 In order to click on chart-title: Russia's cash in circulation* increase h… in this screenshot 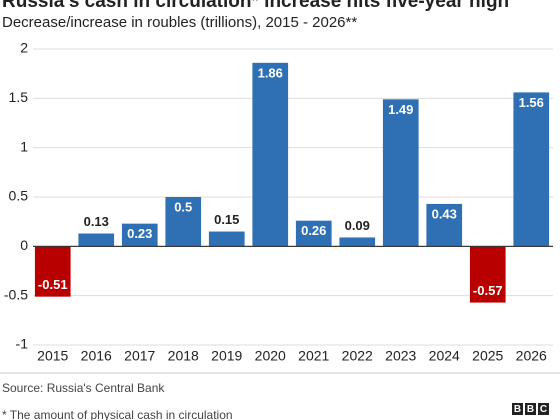, I will do `click(255, 6)`.